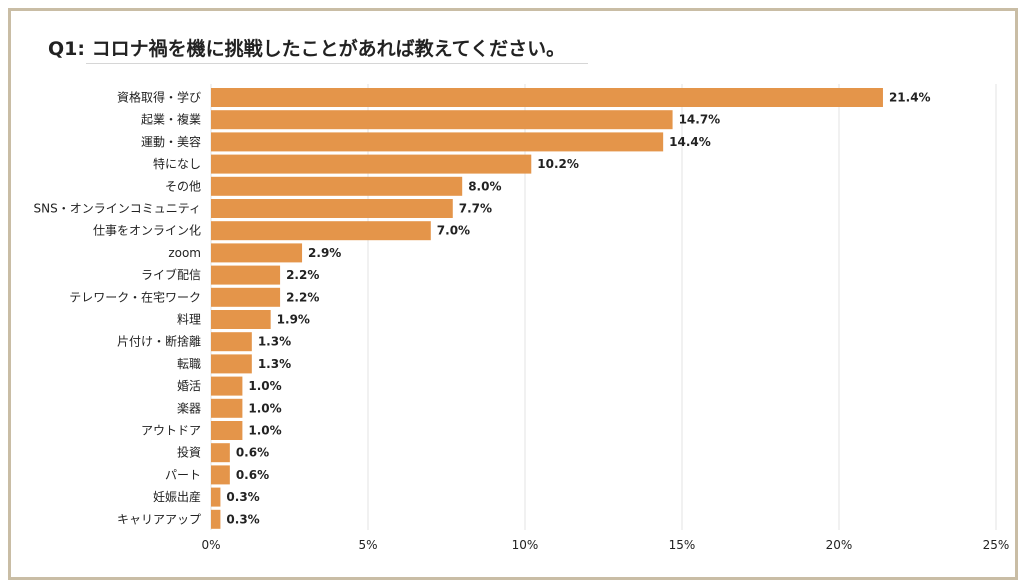 Image resolution: width=1024 pixels, height=586 pixels. I want to click on category-label: 起業・複業, so click(171, 119).